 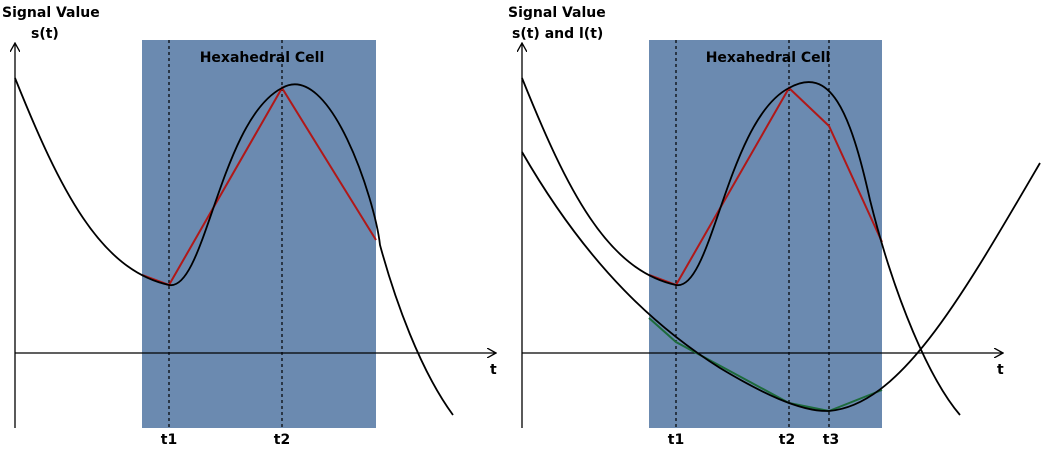 What do you see at coordinates (262, 58) in the screenshot?
I see `left-cell-label: Hexahedral Cell` at bounding box center [262, 58].